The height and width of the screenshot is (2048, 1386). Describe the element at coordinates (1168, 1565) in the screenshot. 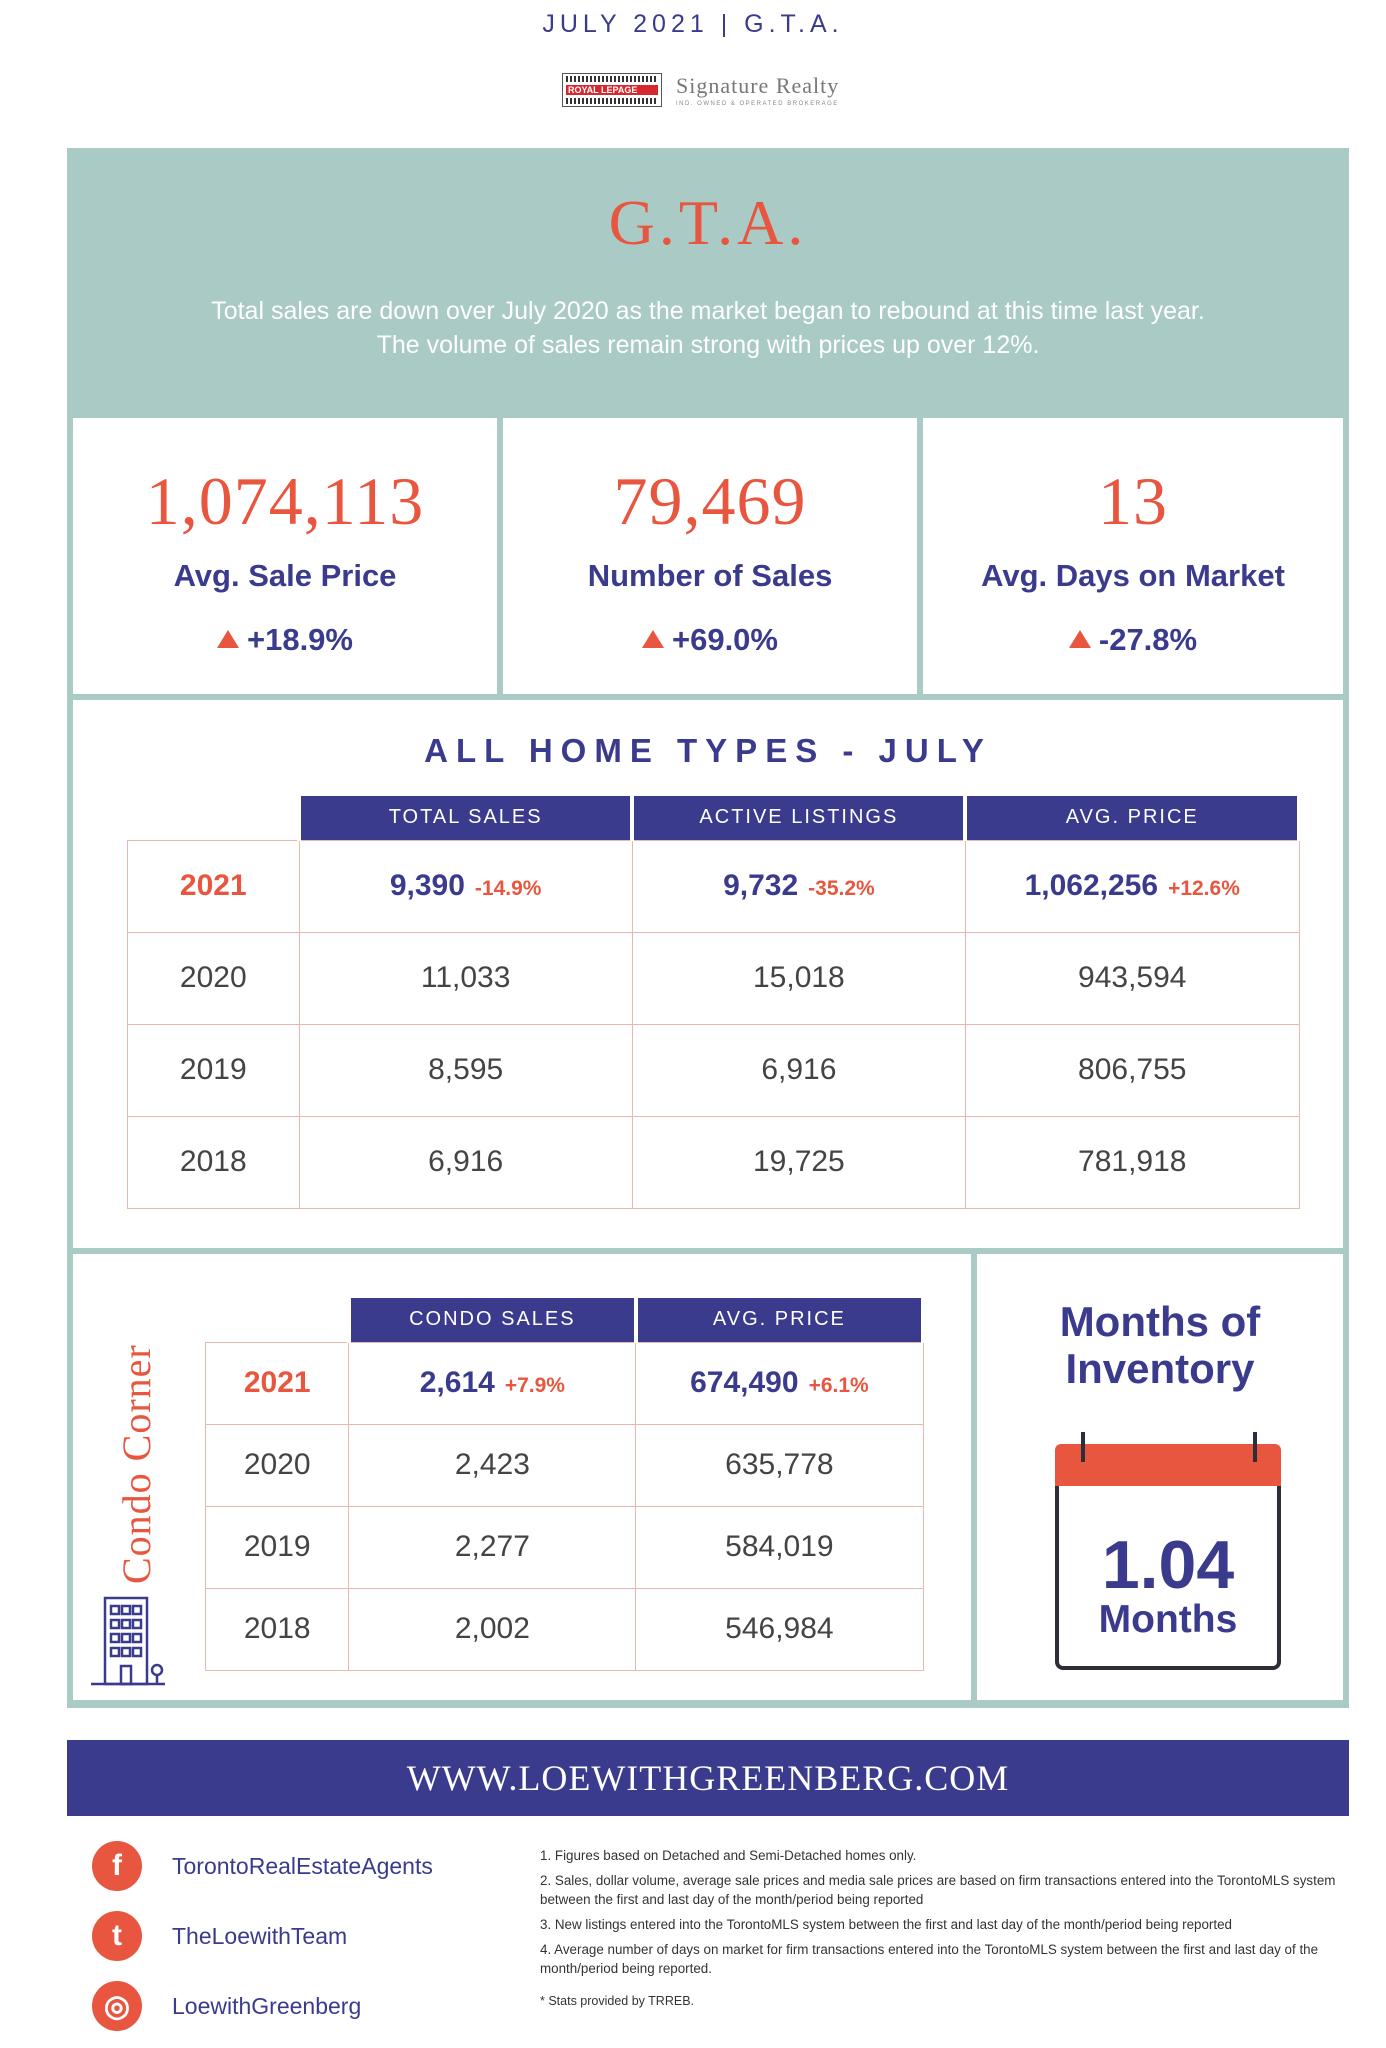

I see `inventory-value: 1.04` at that location.